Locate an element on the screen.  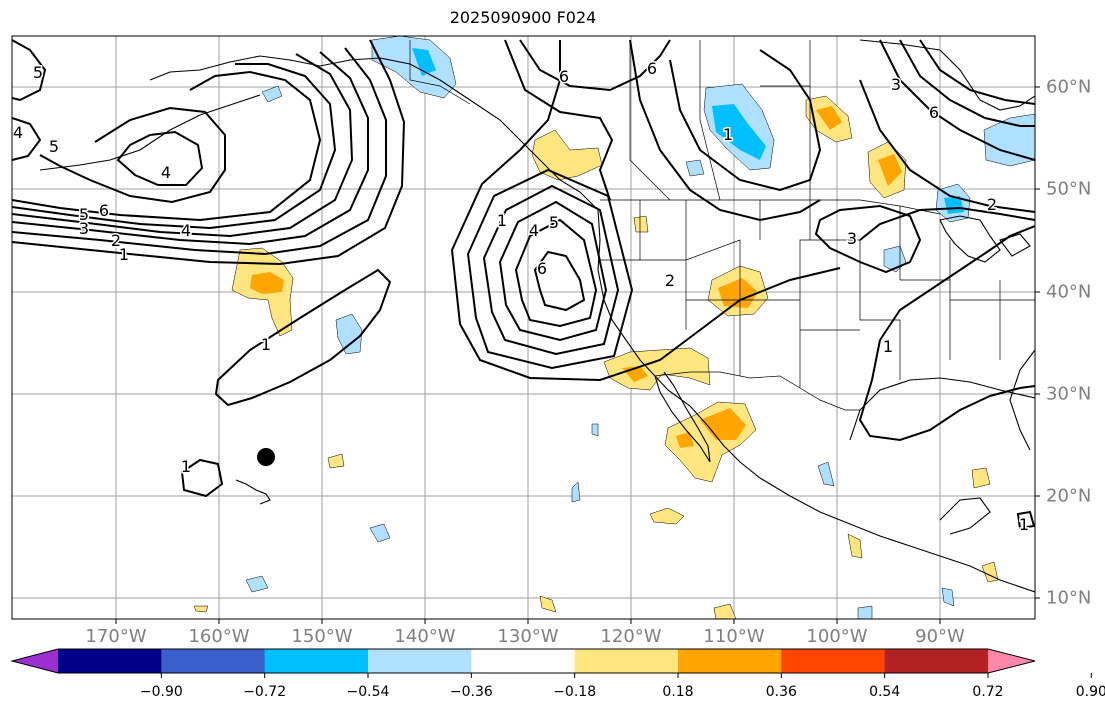
latitude-label: 60°N is located at coordinates (1069, 87).